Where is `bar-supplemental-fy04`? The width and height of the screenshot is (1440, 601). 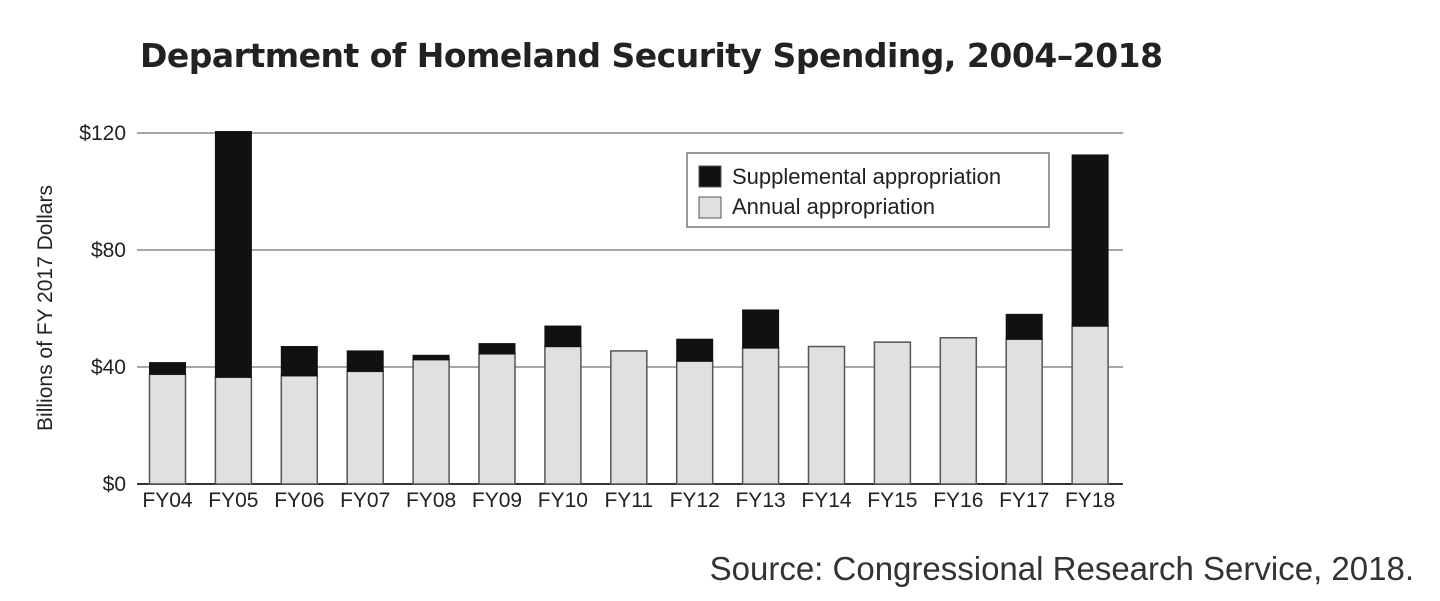 bar-supplemental-fy04 is located at coordinates (167, 368).